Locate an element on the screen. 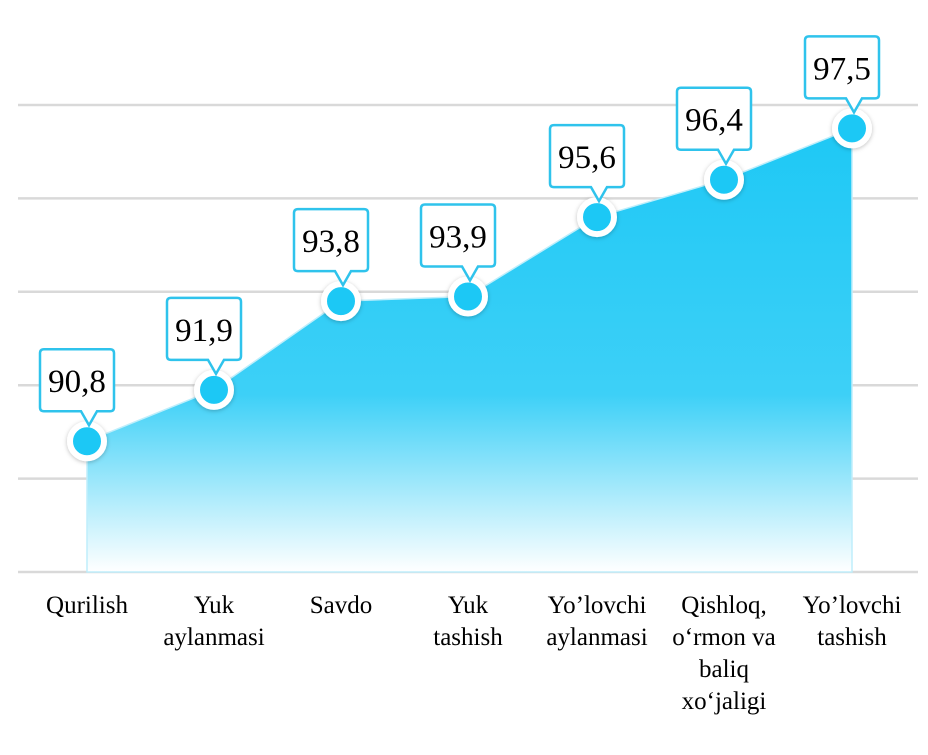  x-tick-label-5: Yo’lovchi aylanmasi is located at coordinates (597, 621).